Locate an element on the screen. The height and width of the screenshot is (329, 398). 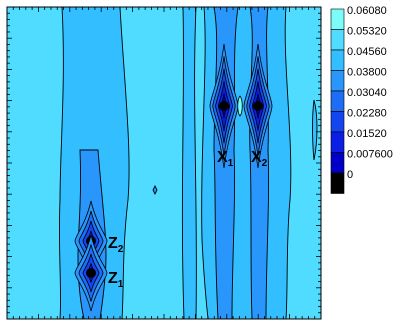
minimum-x1-core is located at coordinates (224, 106).